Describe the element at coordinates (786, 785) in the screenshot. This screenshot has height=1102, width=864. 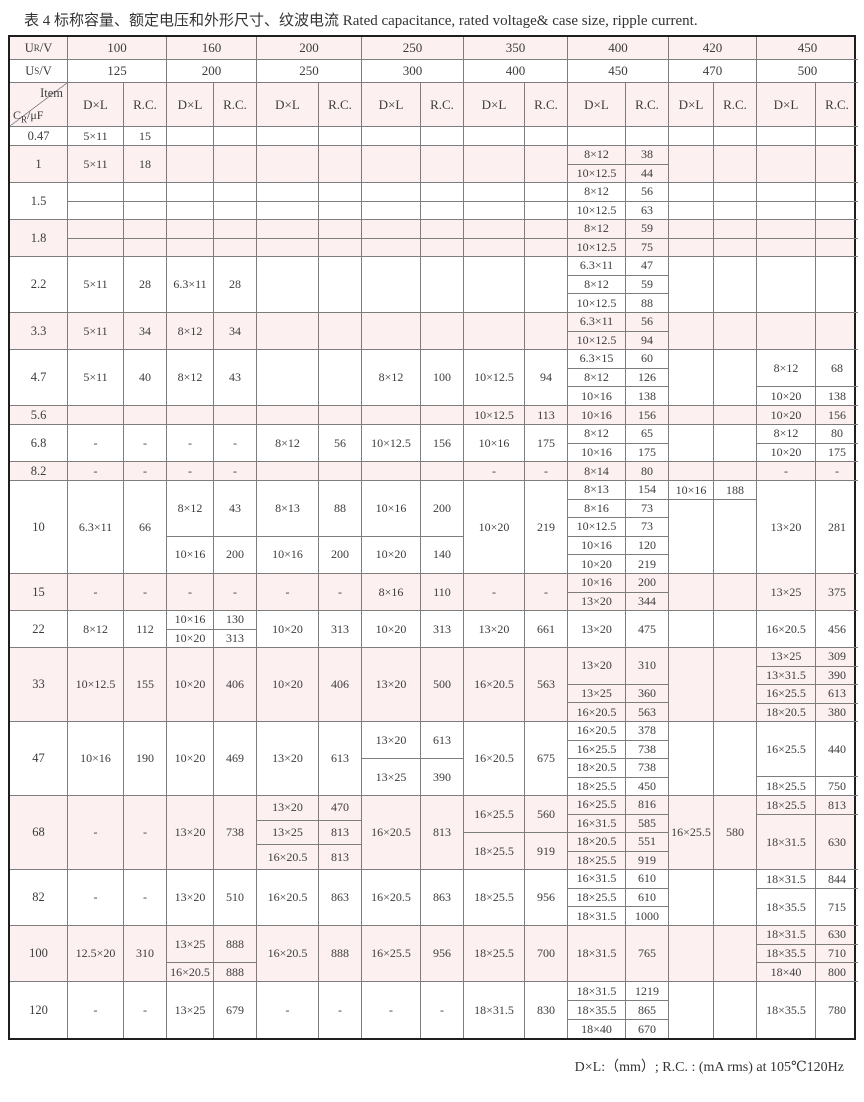
I see `case-size-value: 18×25.5` at that location.